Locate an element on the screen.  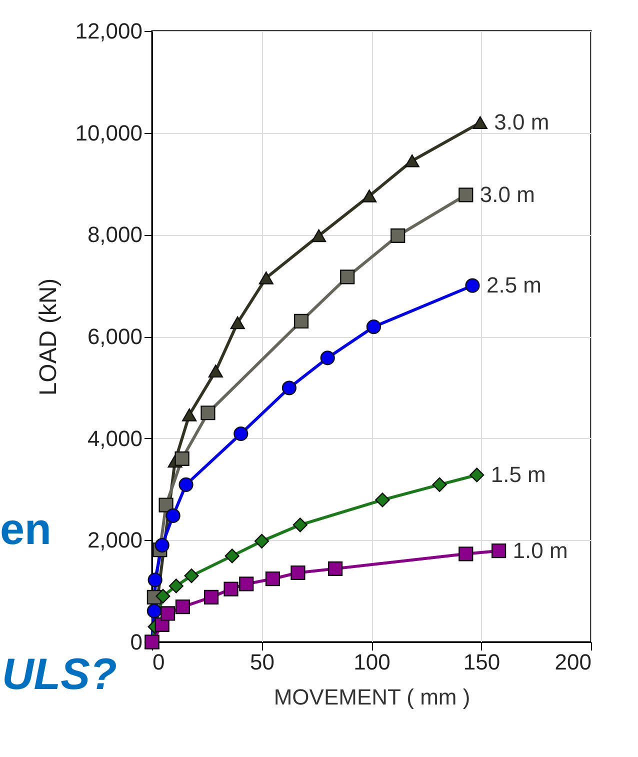
x-axis-title: MOVEMENT ( mm ) is located at coordinates (372, 697).